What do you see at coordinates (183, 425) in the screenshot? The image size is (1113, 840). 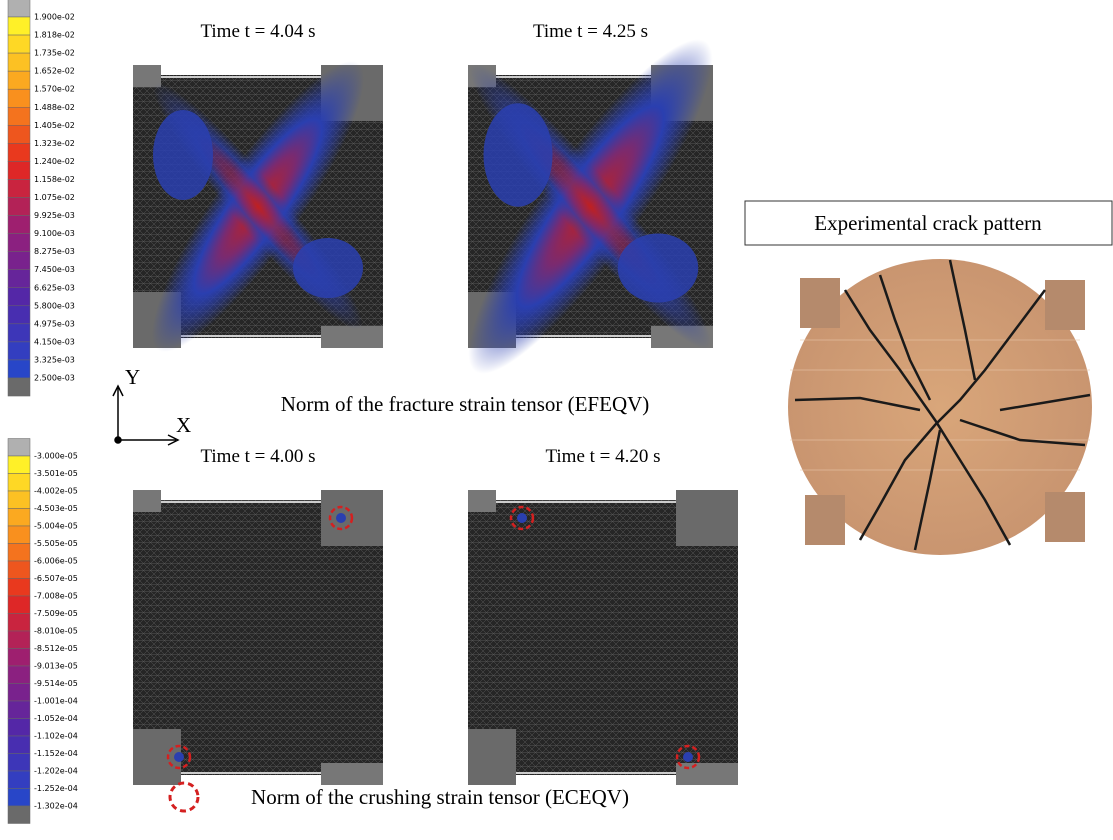 I see `x-axis-label: X` at bounding box center [183, 425].